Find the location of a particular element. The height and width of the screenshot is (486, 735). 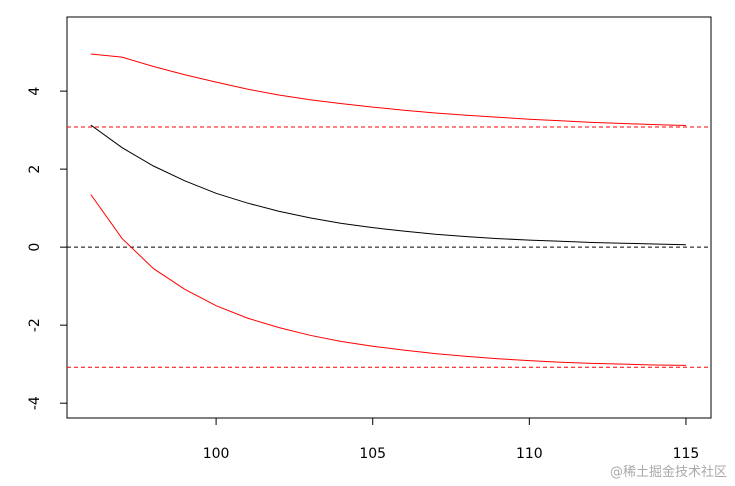

x-tick-label: 115 is located at coordinates (686, 454).